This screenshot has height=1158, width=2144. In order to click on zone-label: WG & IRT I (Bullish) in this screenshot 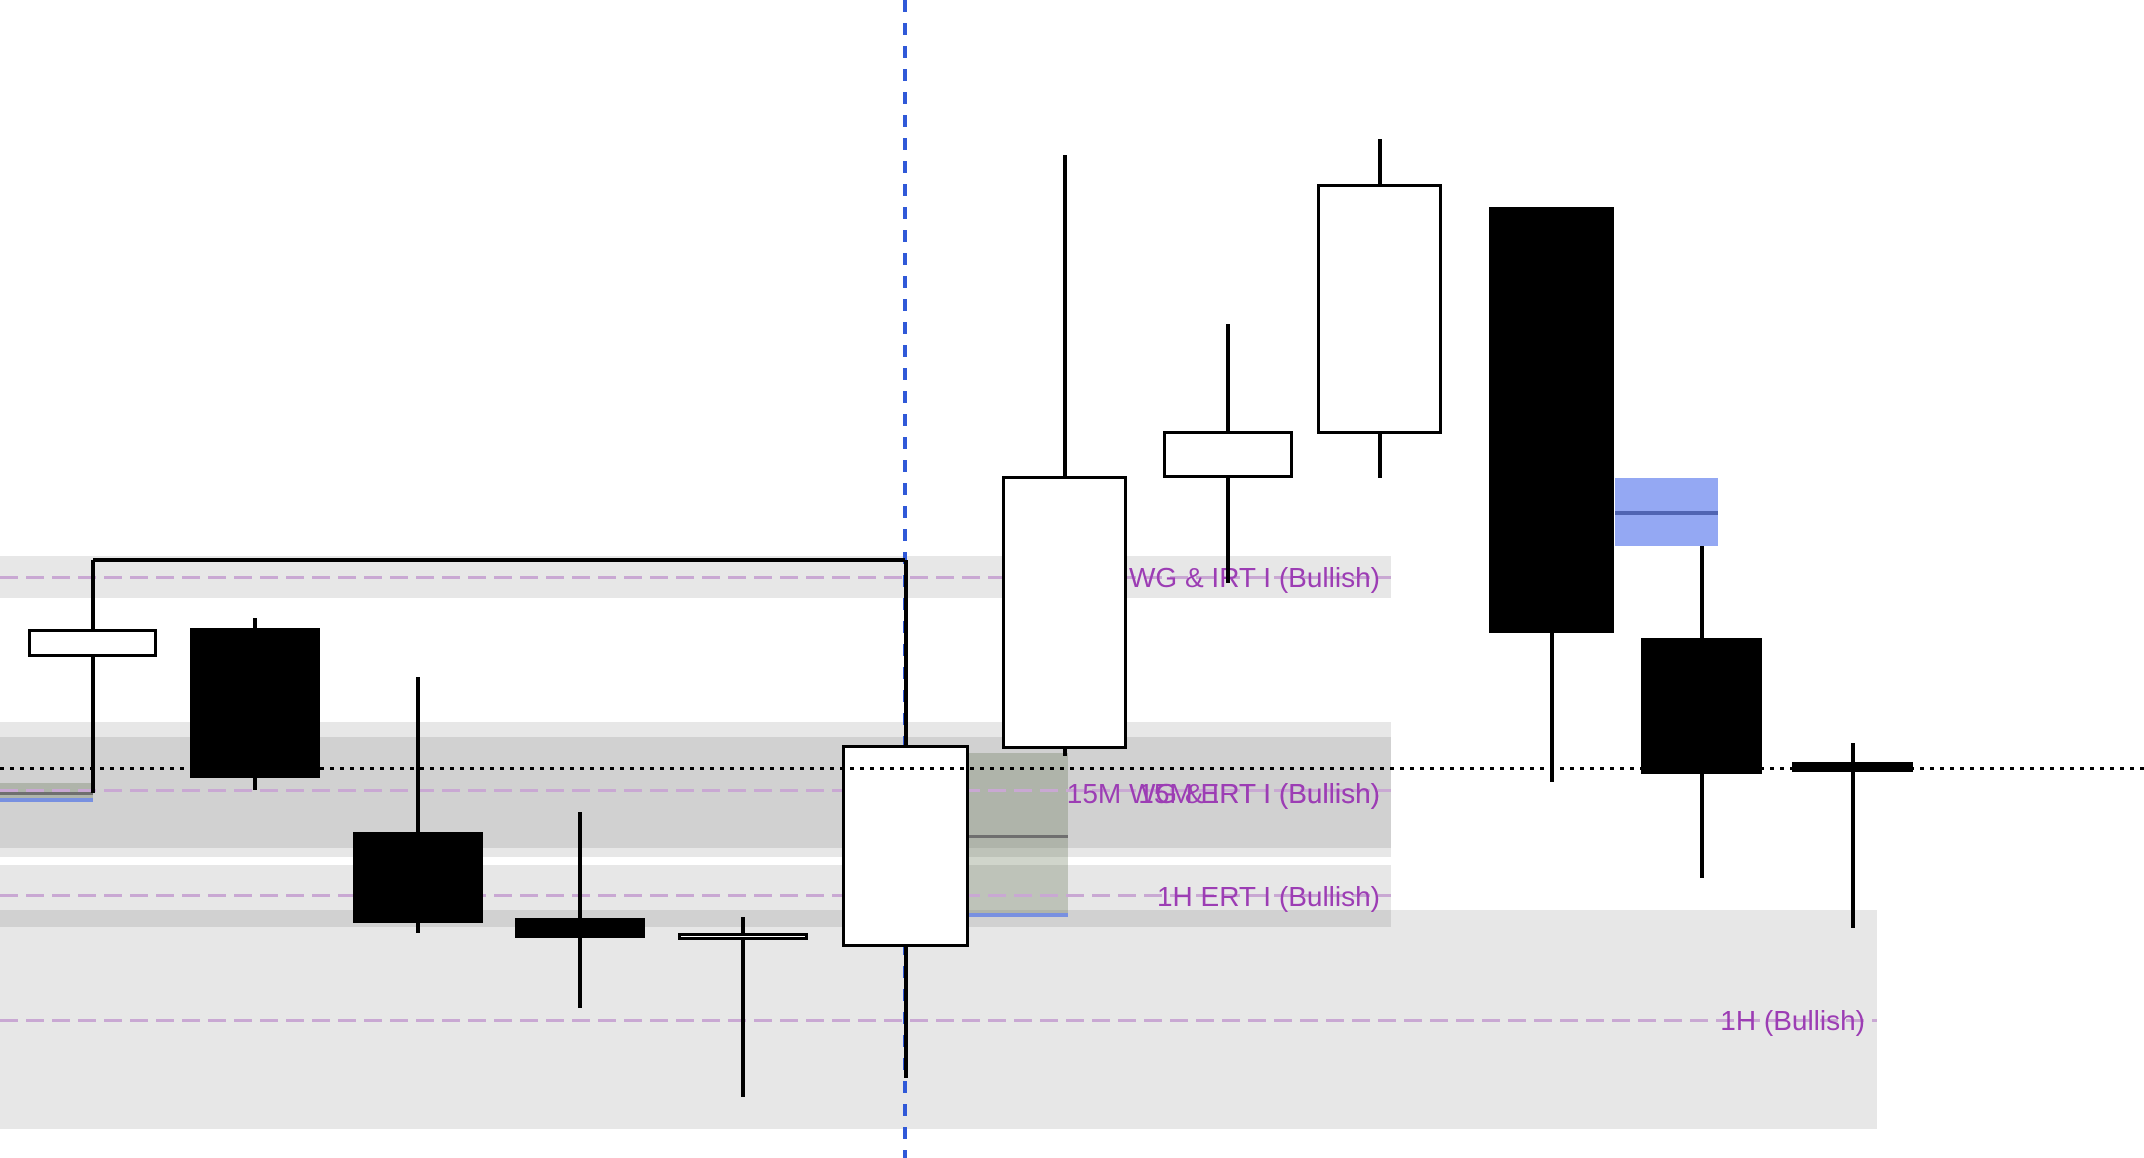, I will do `click(1254, 577)`.